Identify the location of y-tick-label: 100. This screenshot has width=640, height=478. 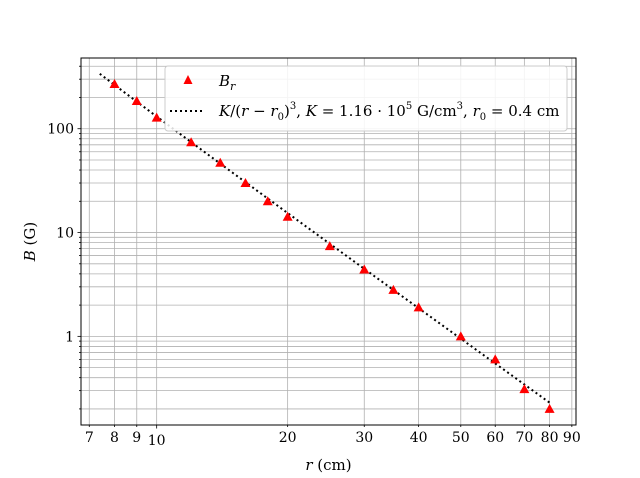
(60, 130).